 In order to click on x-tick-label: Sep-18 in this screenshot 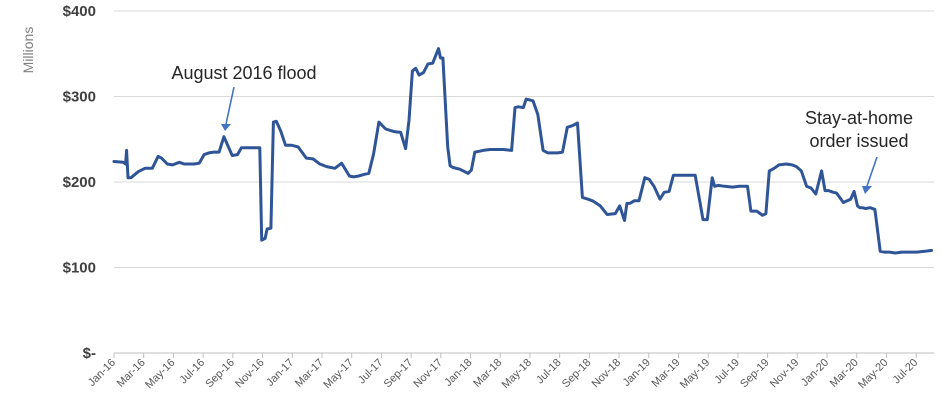, I will do `click(577, 374)`.